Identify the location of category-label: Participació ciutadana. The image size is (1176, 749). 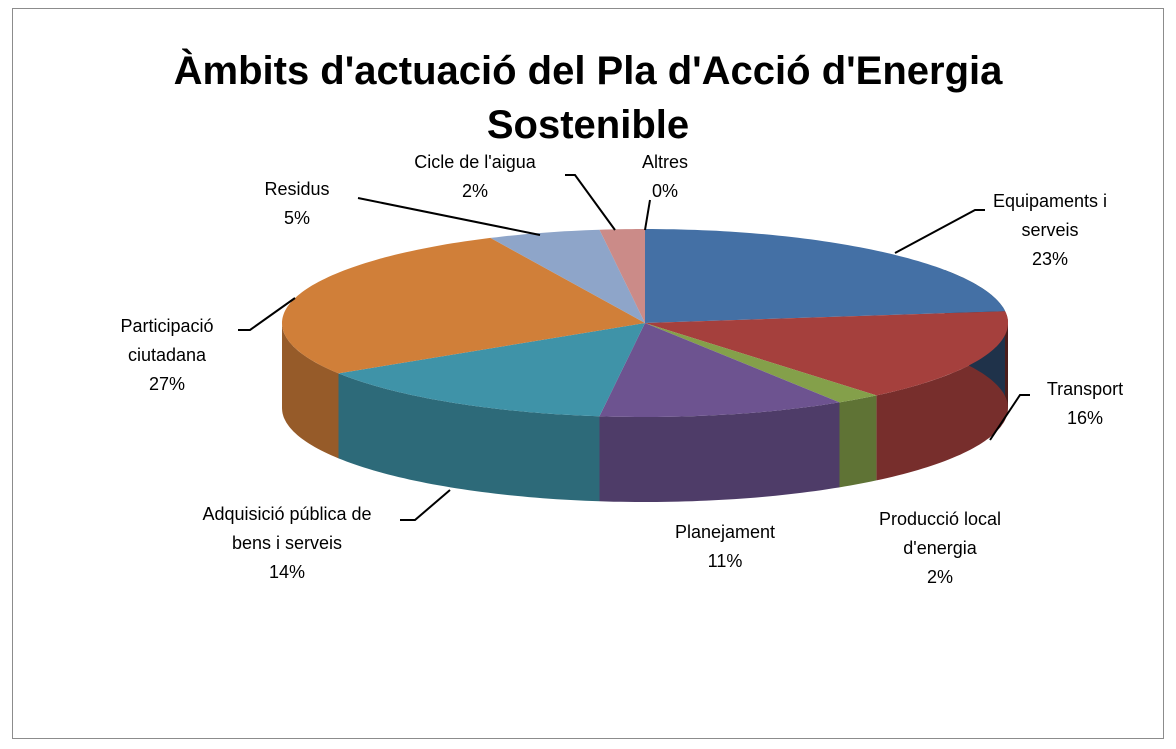
(167, 340).